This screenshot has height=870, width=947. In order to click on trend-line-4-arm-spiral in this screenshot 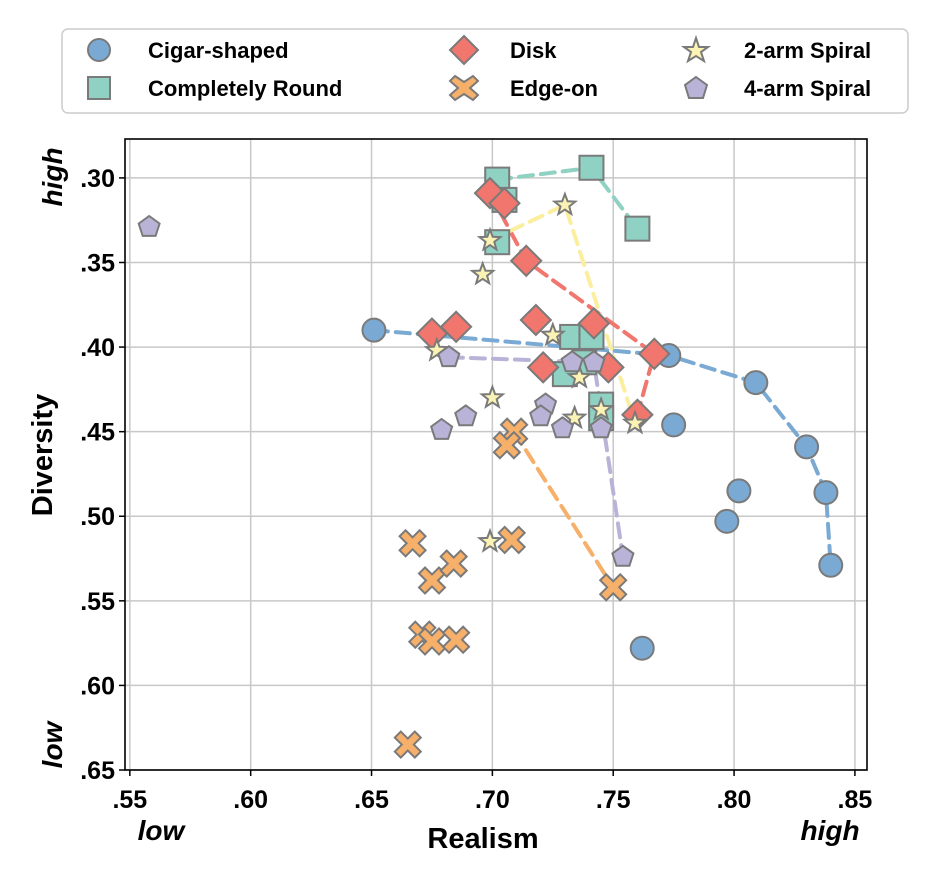, I will do `click(535, 457)`.